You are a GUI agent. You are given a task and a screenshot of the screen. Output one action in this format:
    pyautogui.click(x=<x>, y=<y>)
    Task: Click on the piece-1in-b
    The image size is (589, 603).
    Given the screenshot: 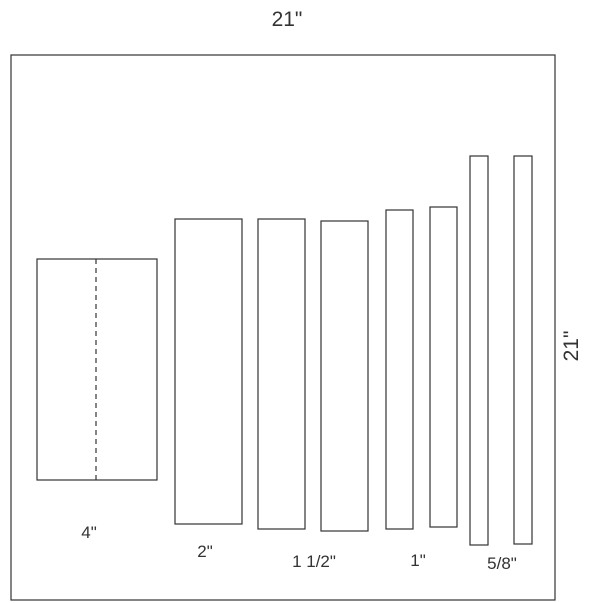 What is the action you would take?
    pyautogui.click(x=443, y=367)
    